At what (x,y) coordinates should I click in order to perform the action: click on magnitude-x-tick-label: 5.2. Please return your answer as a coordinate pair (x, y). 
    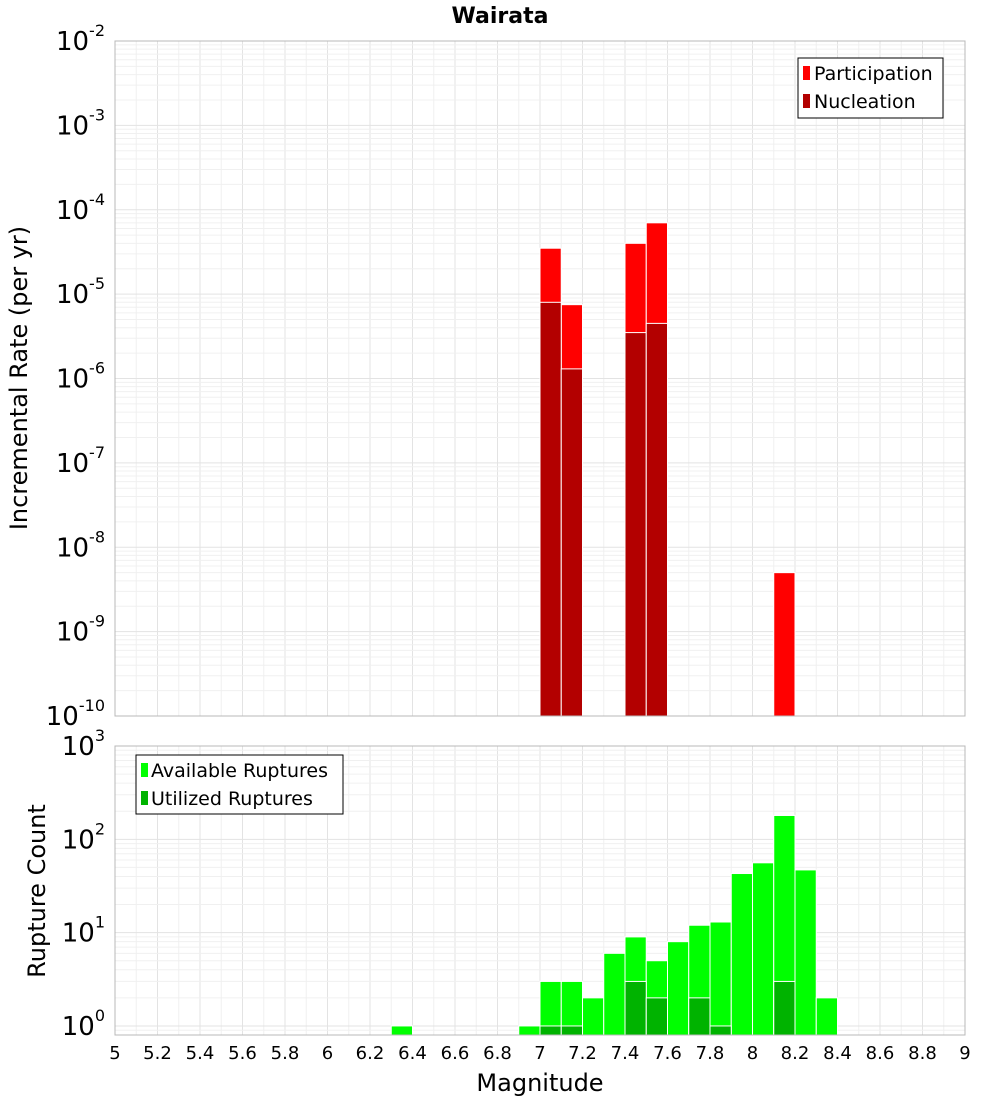
    Looking at the image, I should click on (157, 1053).